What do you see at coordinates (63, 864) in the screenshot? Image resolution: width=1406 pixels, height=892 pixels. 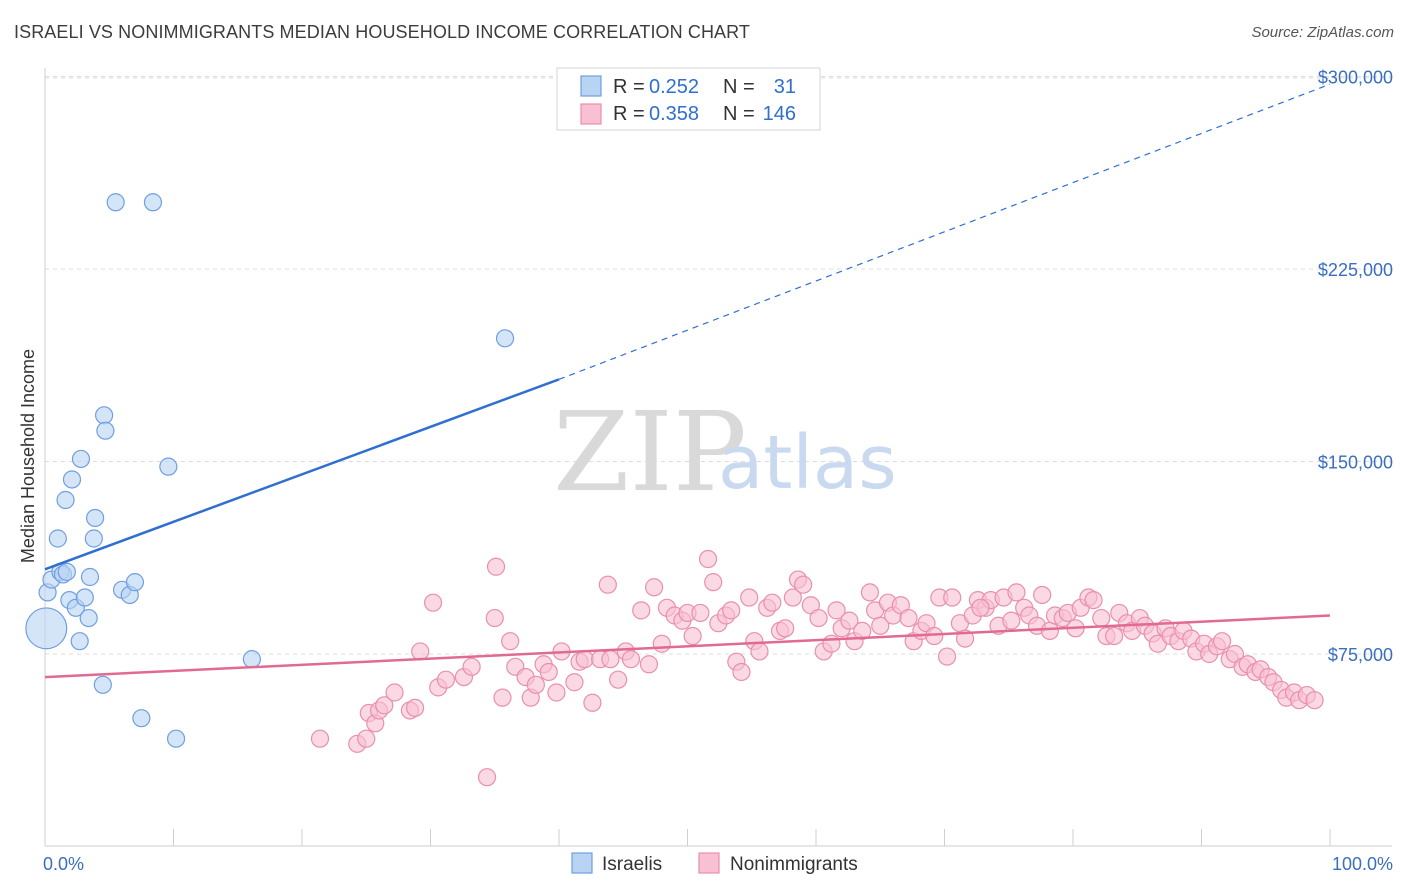 I see `x-tick-label-min: 0.0%` at bounding box center [63, 864].